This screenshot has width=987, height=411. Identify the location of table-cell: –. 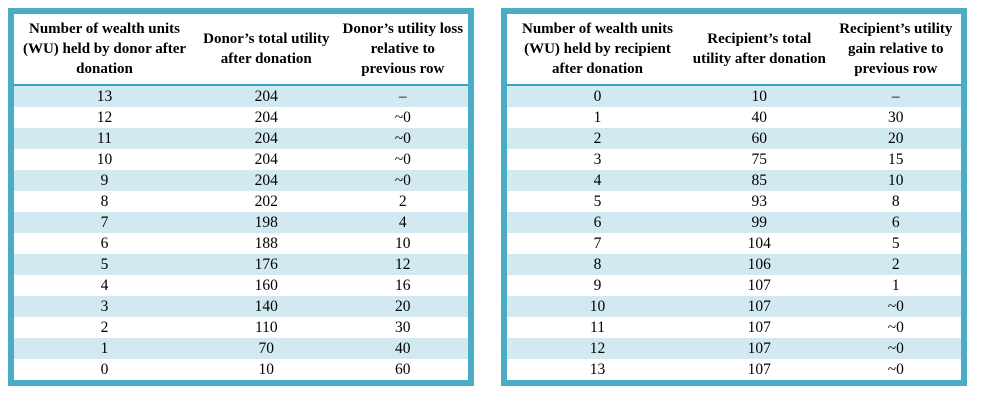
(895, 96).